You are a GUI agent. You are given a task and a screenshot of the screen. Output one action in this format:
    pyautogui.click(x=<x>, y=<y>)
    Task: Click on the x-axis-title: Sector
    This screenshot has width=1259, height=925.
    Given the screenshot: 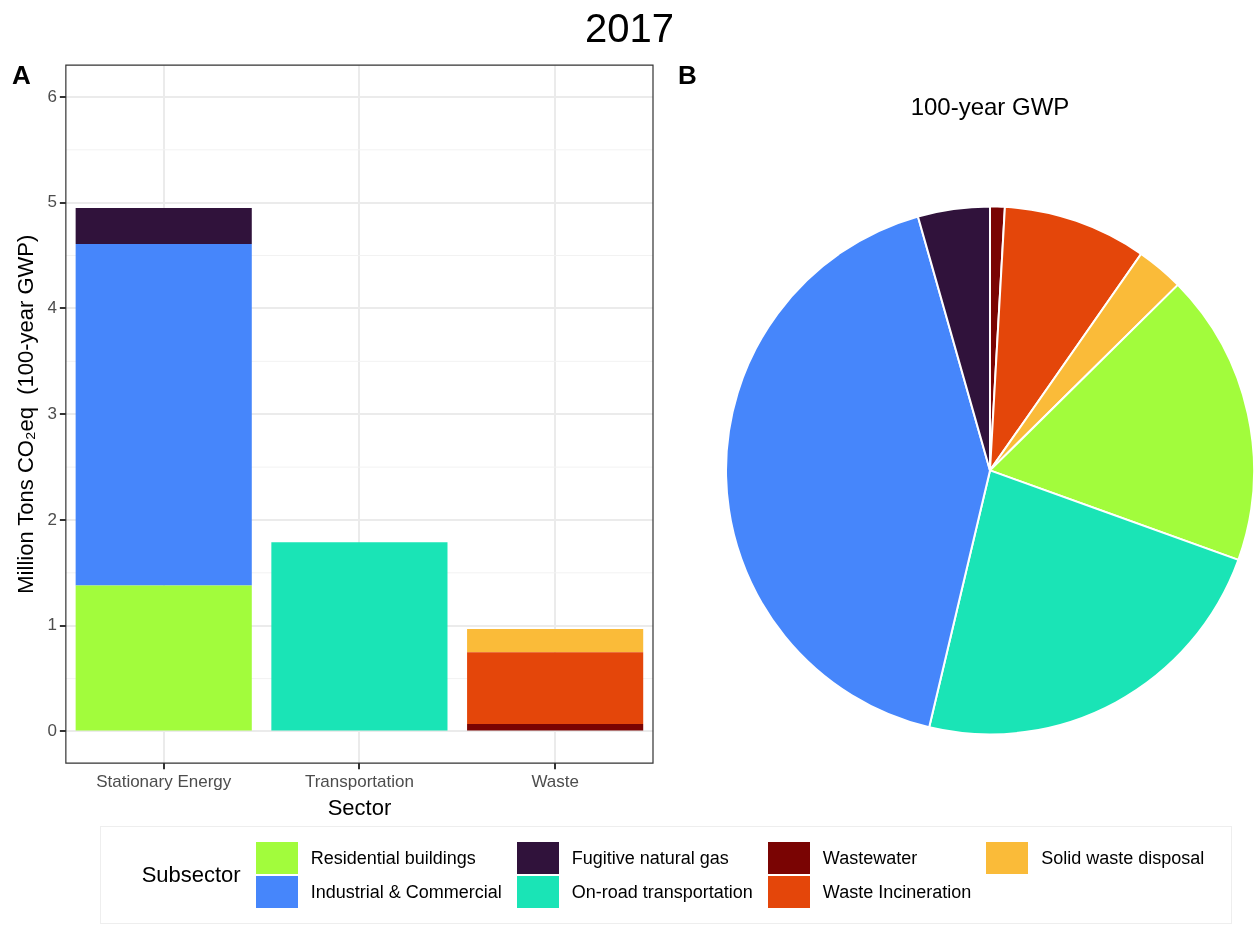 What is the action you would take?
    pyautogui.click(x=359, y=807)
    